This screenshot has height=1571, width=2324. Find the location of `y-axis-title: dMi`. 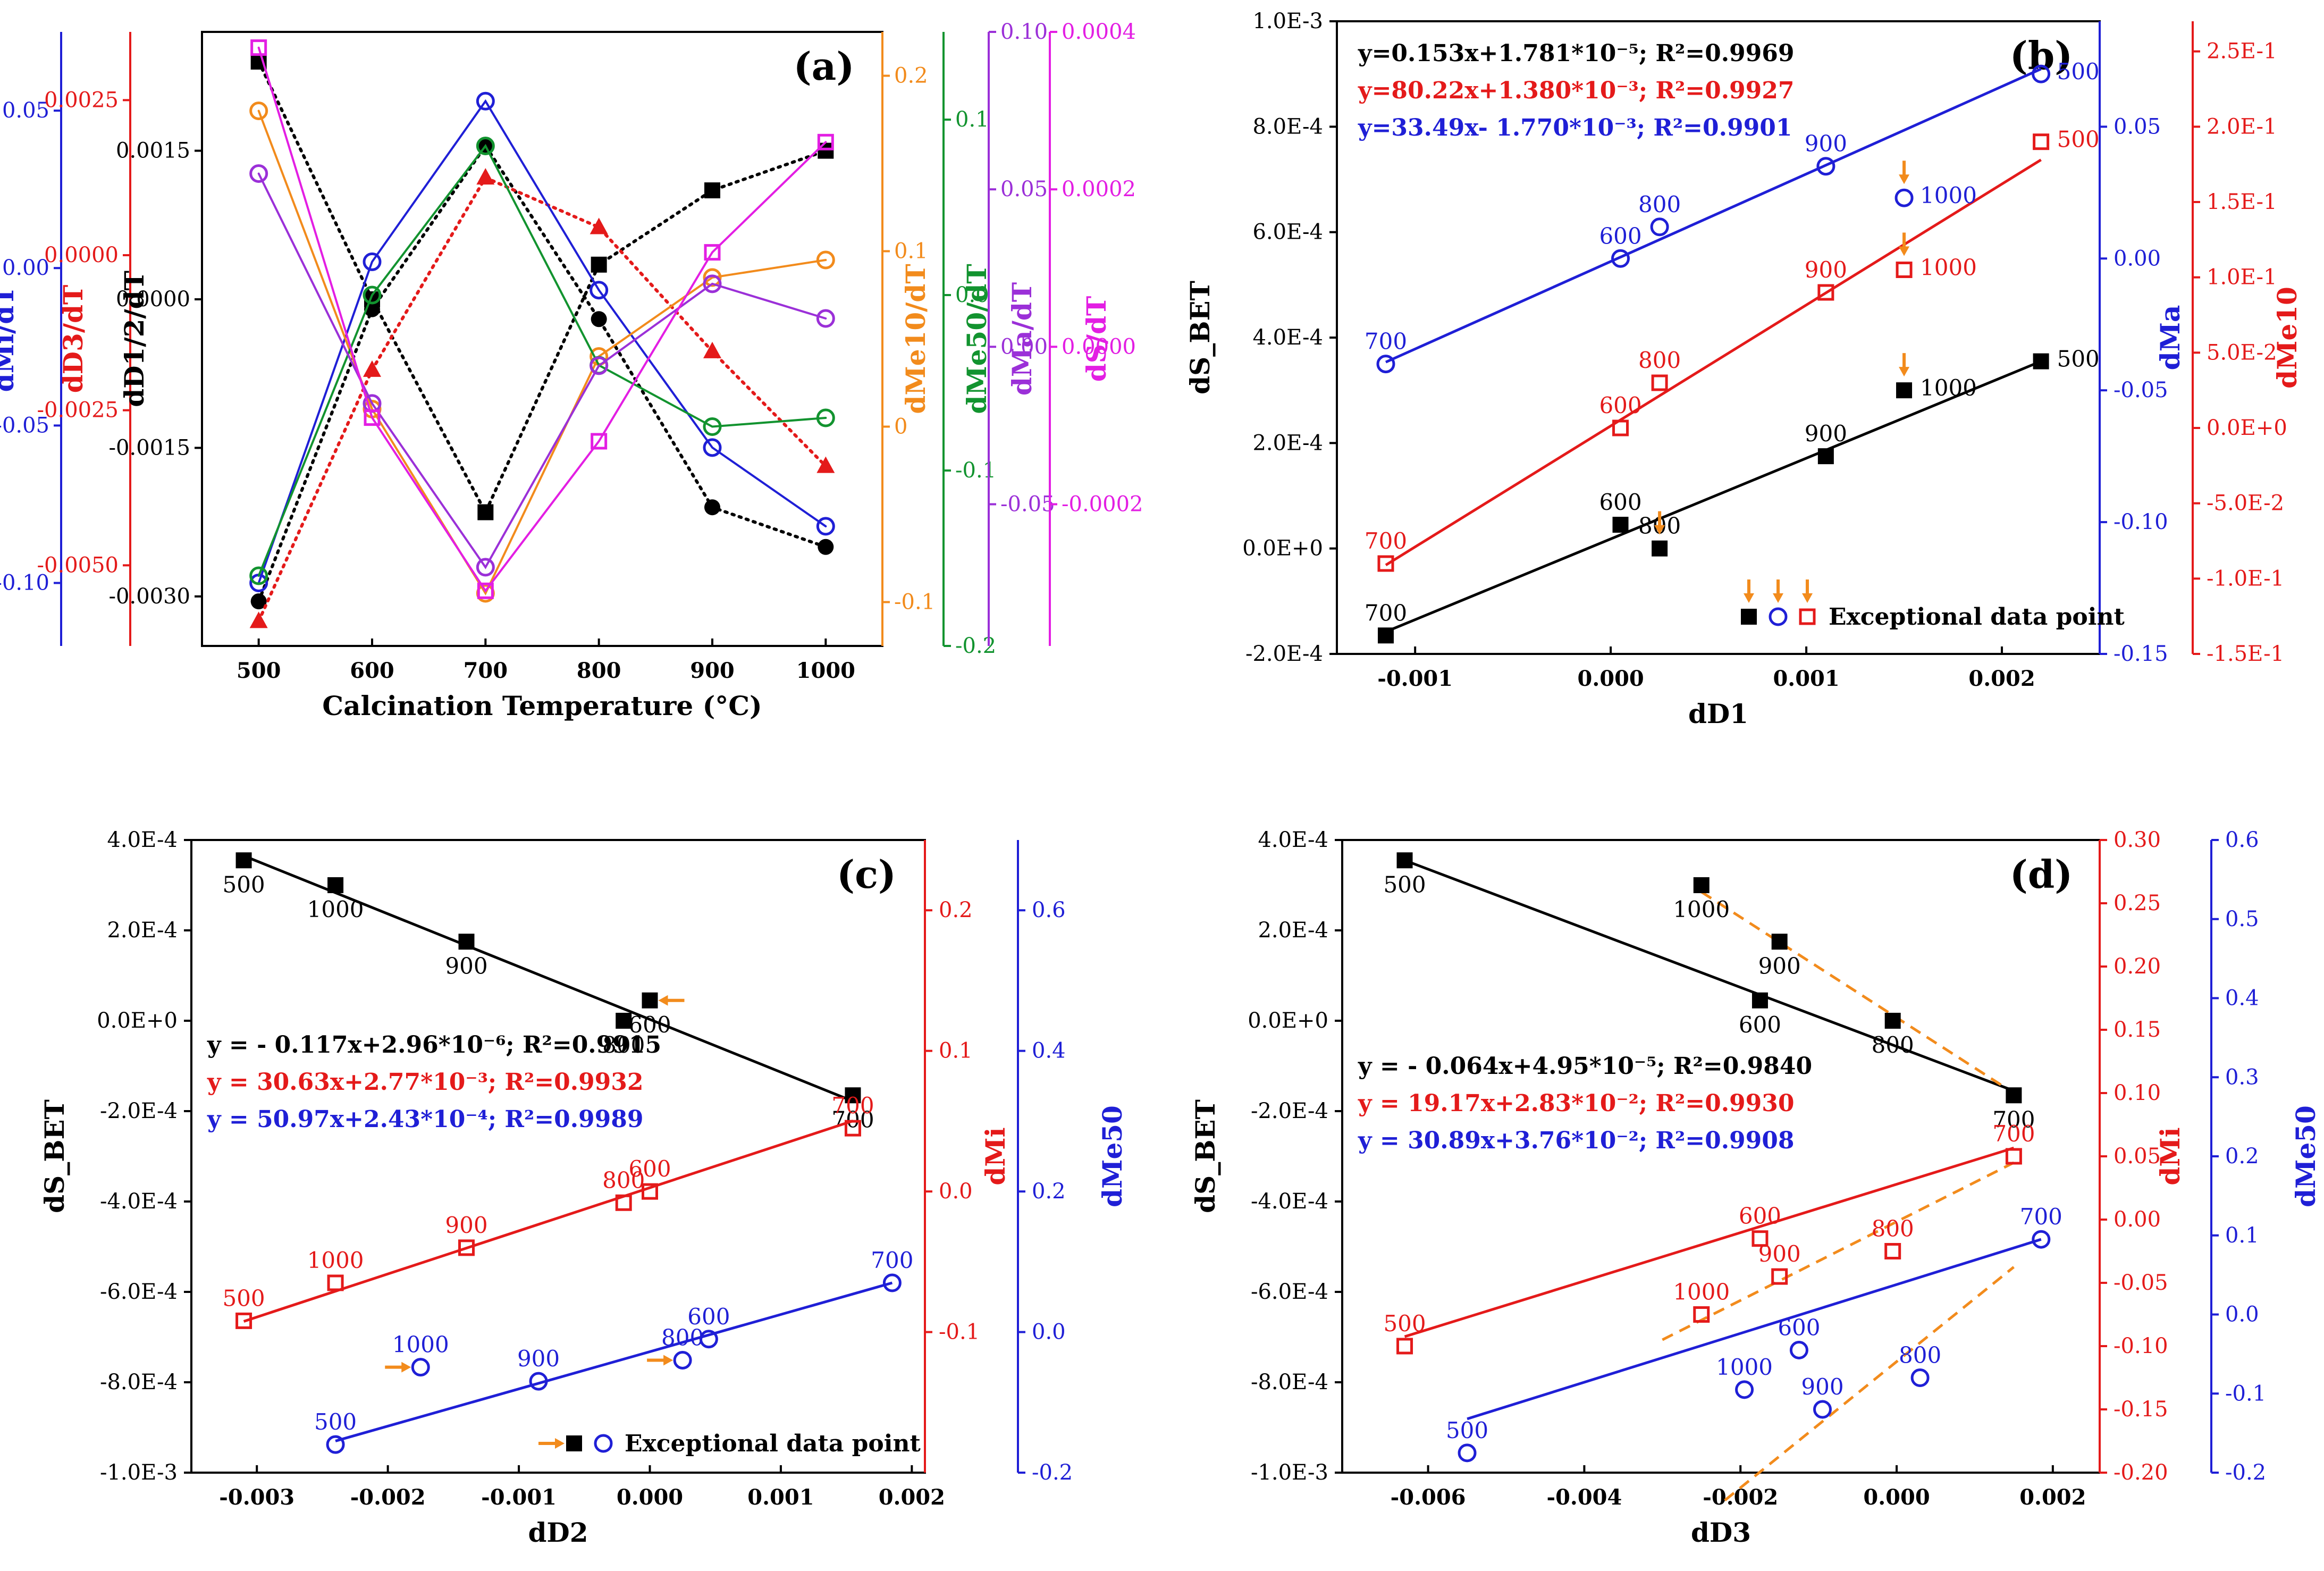

y-axis-title: dMi is located at coordinates (995, 1156).